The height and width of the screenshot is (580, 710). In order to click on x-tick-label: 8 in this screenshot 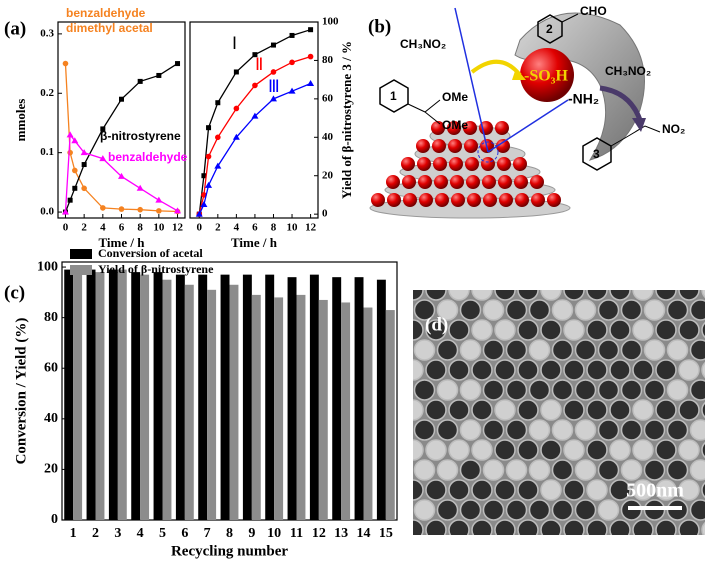, I will do `click(229, 533)`.